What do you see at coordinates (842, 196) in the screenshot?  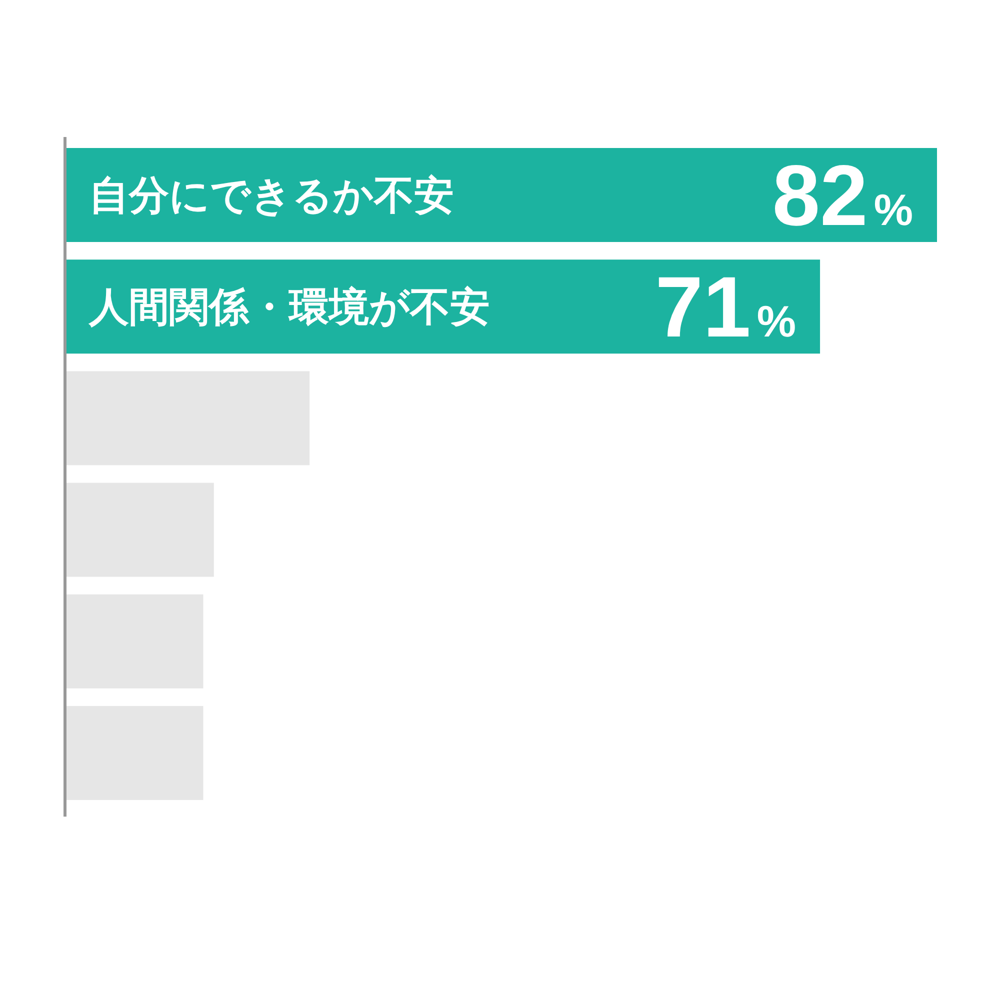 I see `data-label: 82%` at bounding box center [842, 196].